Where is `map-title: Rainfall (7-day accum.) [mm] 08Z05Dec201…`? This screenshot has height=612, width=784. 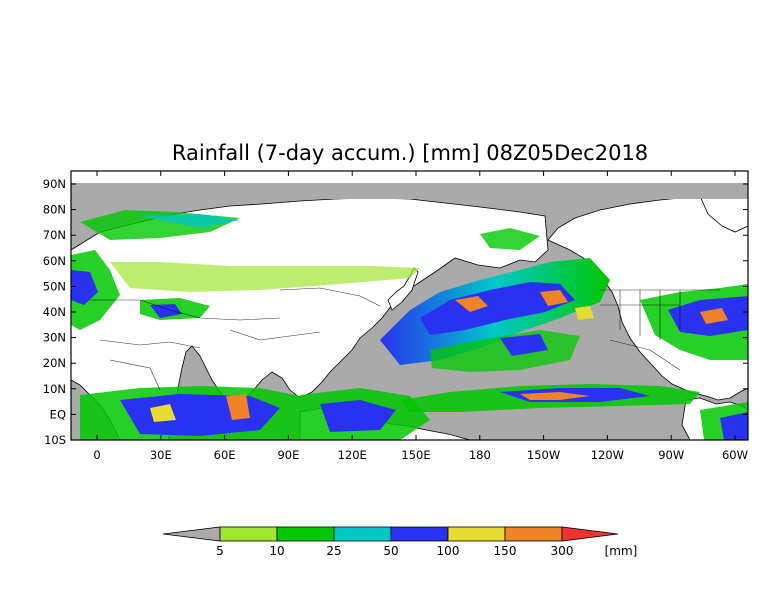
map-title: Rainfall (7-day accum.) [mm] 08Z05Dec201… is located at coordinates (410, 153).